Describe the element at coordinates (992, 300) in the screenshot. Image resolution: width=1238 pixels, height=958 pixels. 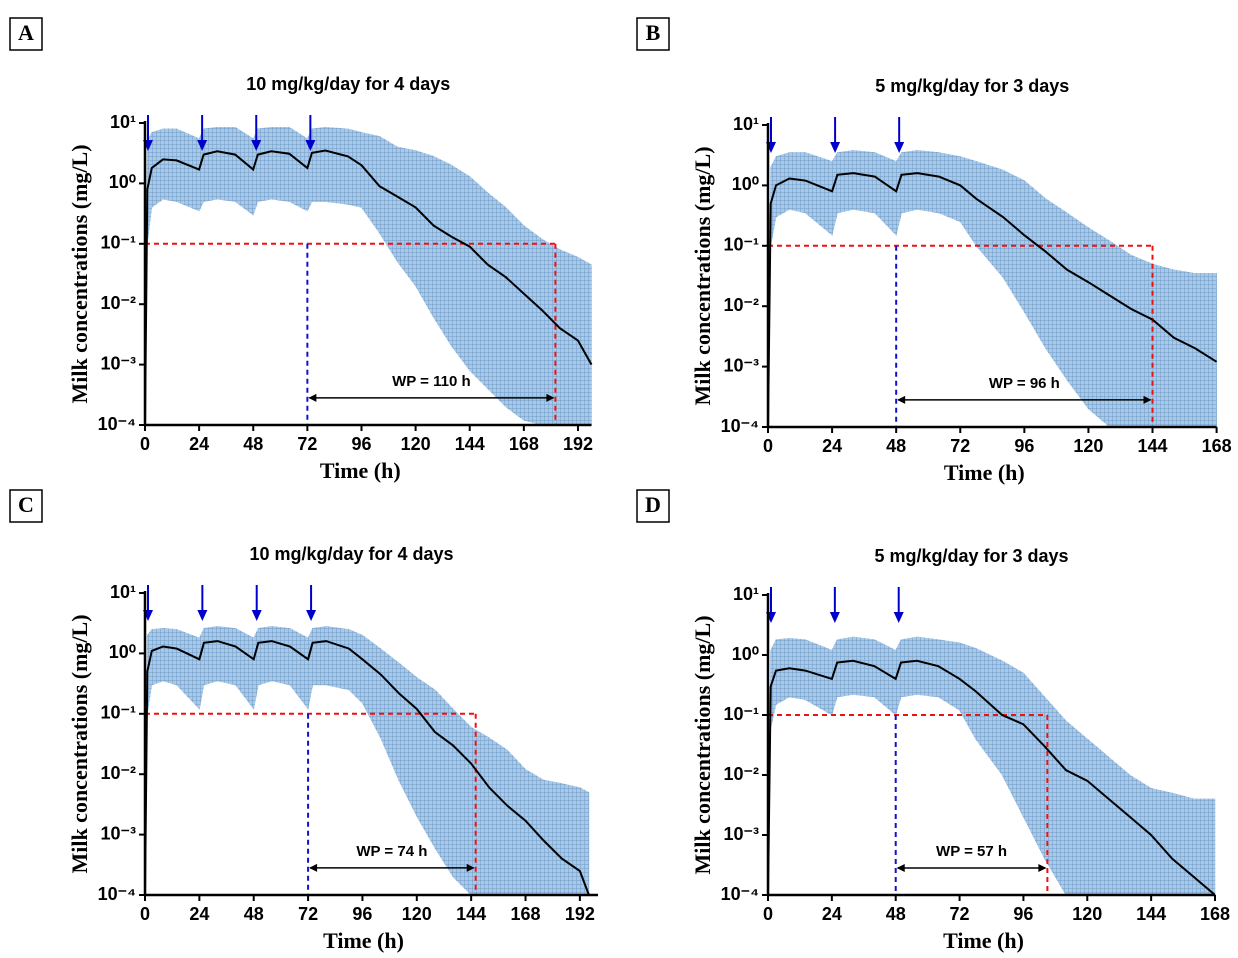
I see `median-line` at that location.